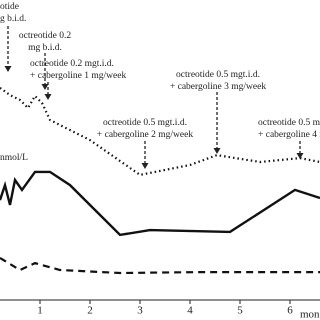 The width and height of the screenshot is (320, 320). I want to click on annotation-text: octreotide 0.2 mgt.i.d., so click(72, 64).